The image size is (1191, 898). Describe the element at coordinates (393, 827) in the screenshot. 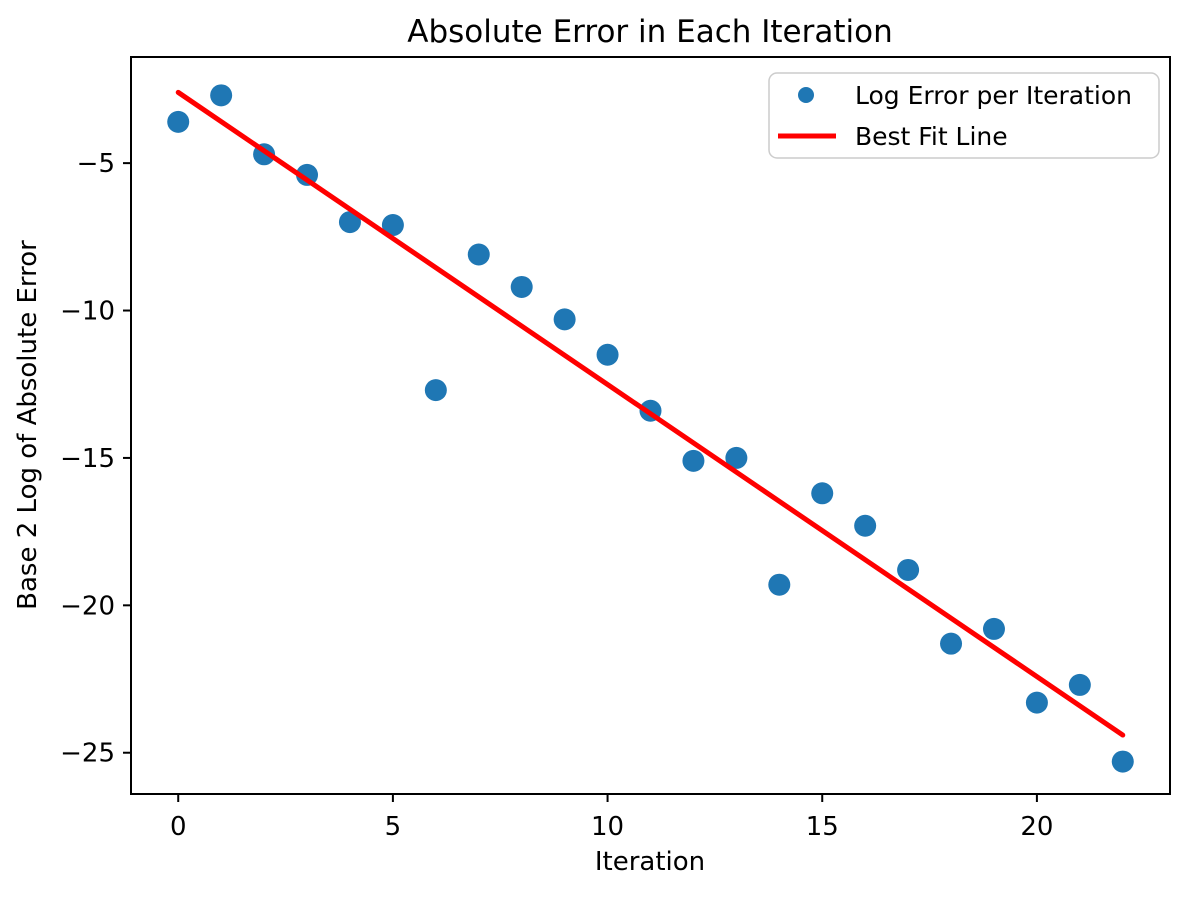

I see `x-tick-label: 5` at that location.